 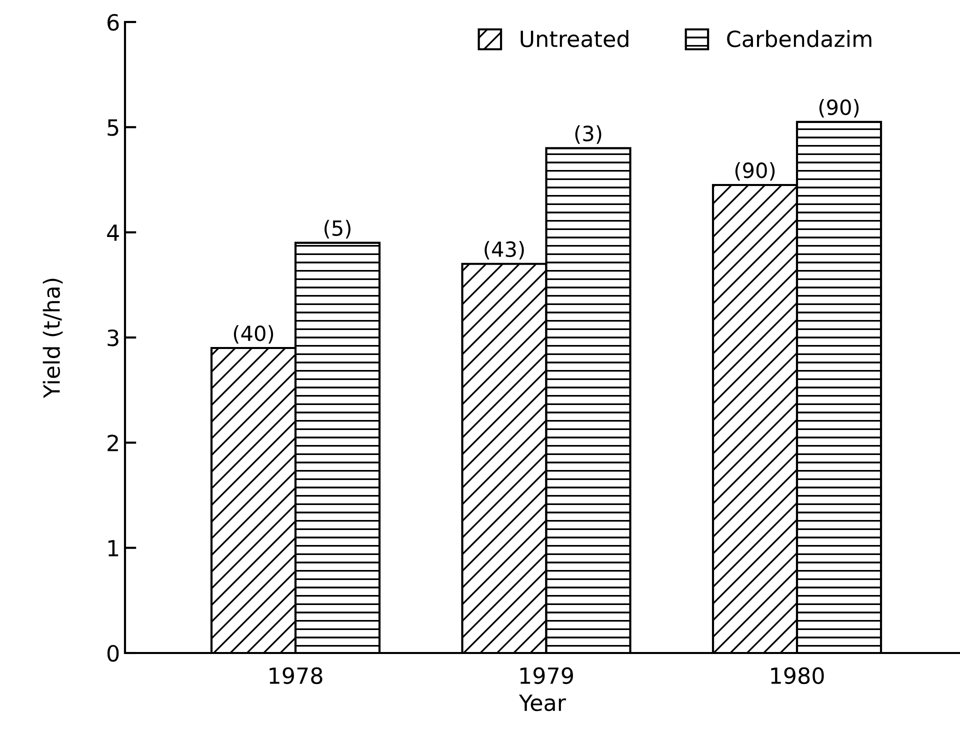 What do you see at coordinates (574, 39) in the screenshot?
I see `legend-label: Untreated` at bounding box center [574, 39].